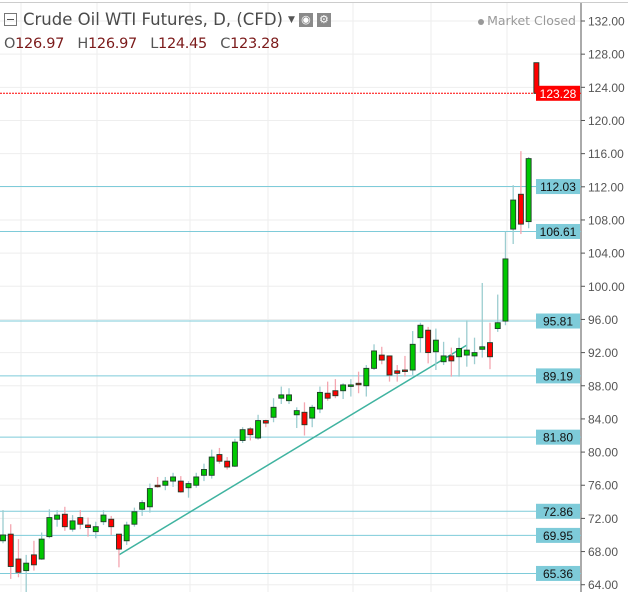 This screenshot has height=592, width=628. What do you see at coordinates (82, 44) in the screenshot?
I see `high-label: H` at bounding box center [82, 44].